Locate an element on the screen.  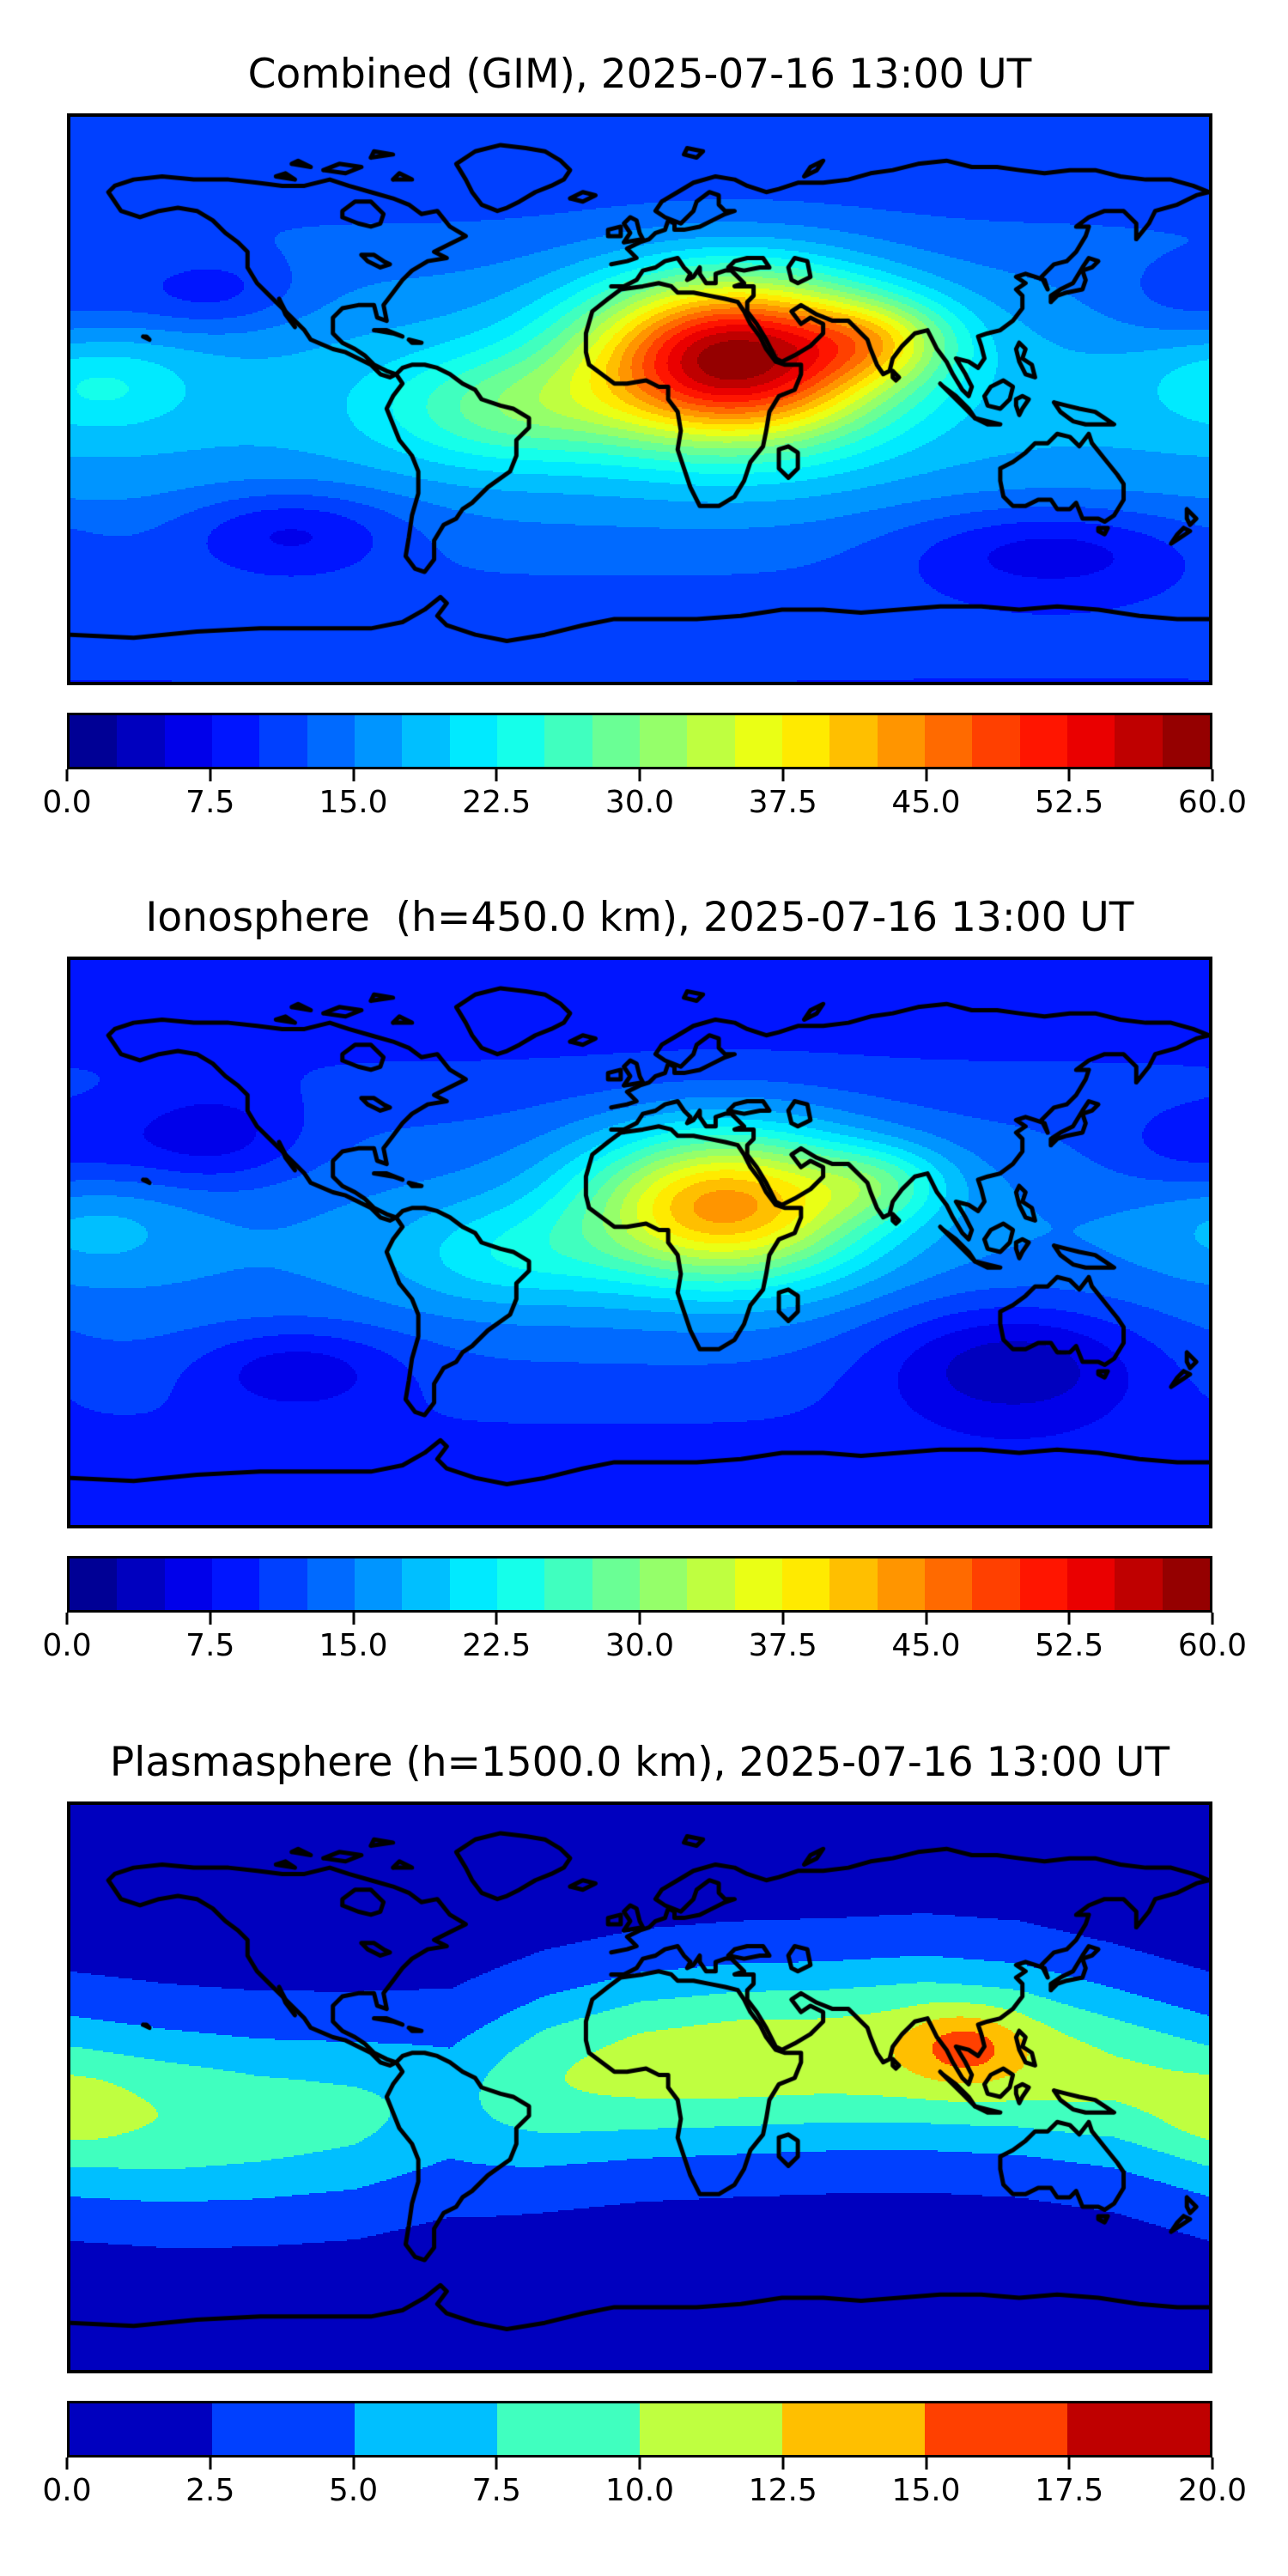
colorbar-tick-label: 10.0 is located at coordinates (640, 2490).